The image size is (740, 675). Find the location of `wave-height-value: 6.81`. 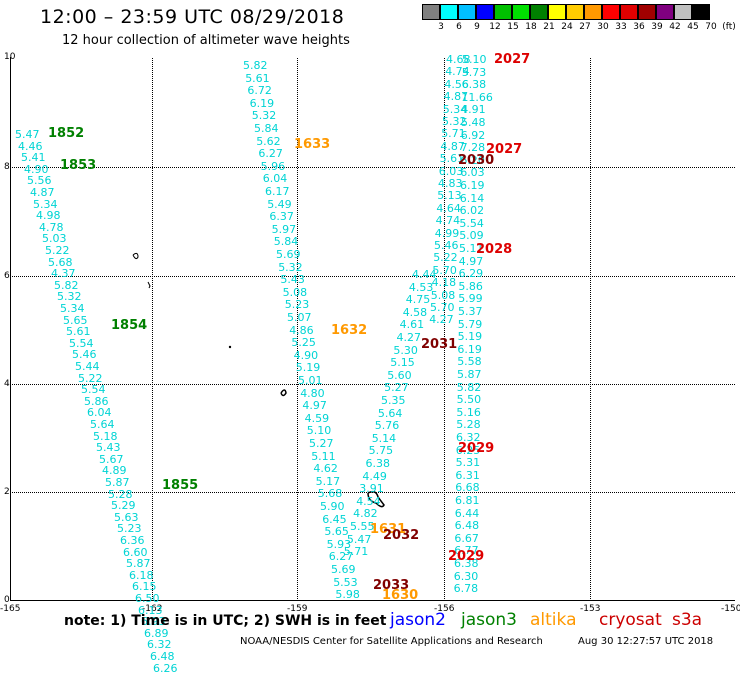

wave-height-value: 6.81 is located at coordinates (467, 500).